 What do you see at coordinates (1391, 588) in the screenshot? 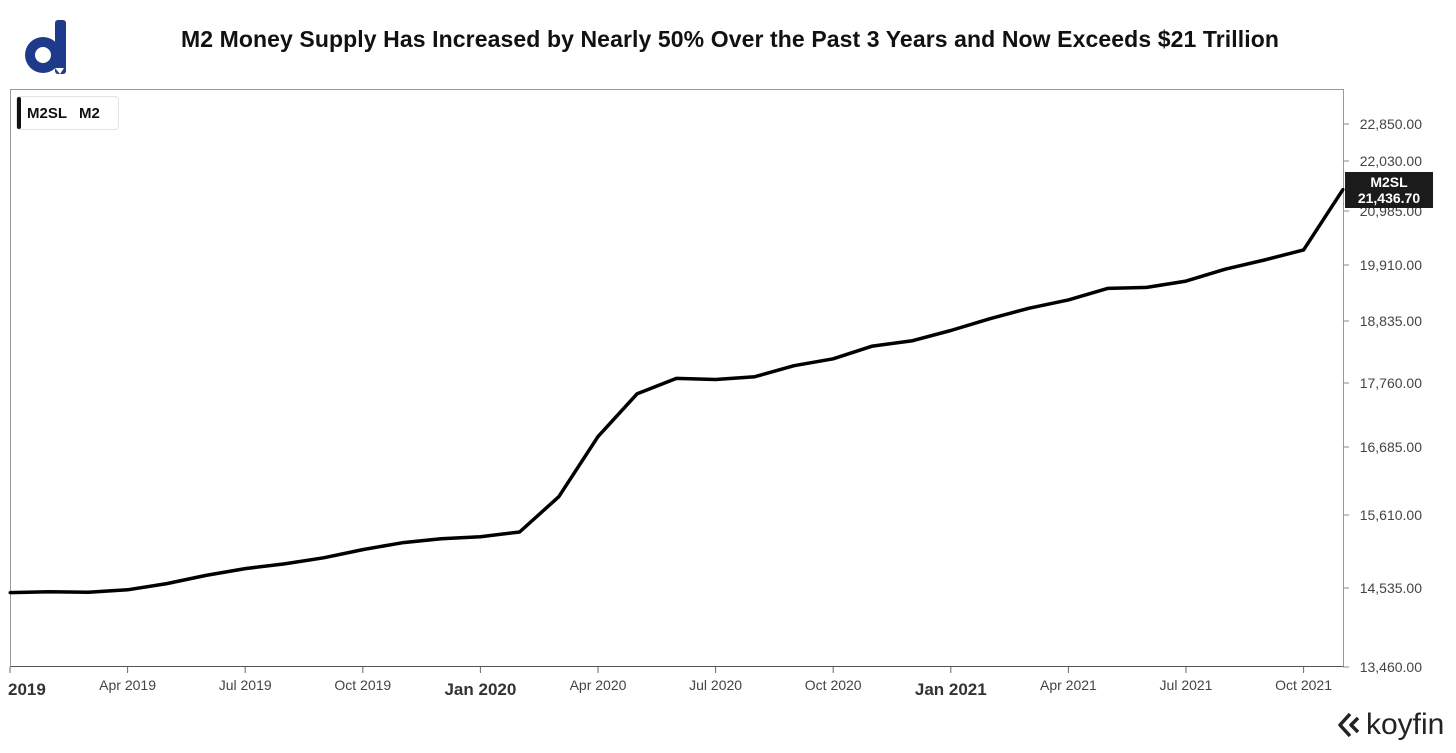
I see `y-tick-label: 14,535.00` at bounding box center [1391, 588].